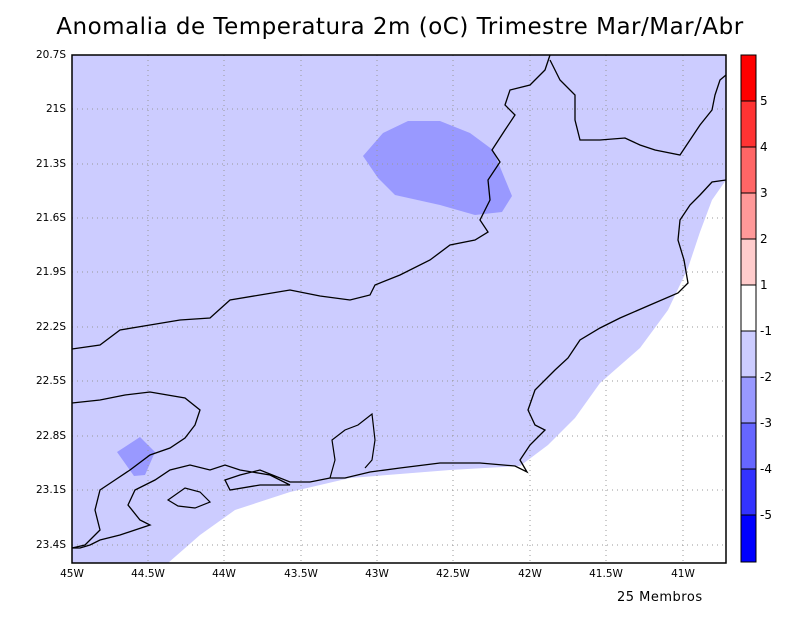  Describe the element at coordinates (530, 574) in the screenshot. I see `lon-label: 42W` at that location.